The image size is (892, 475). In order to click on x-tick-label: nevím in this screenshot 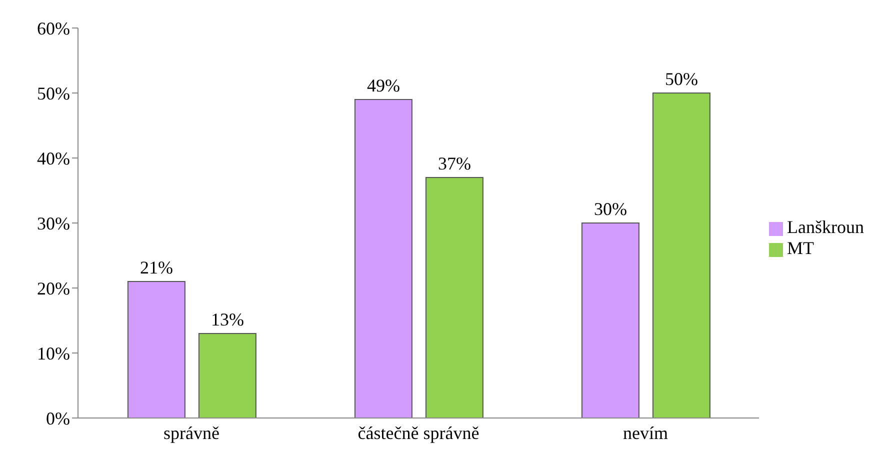, I will do `click(645, 432)`.